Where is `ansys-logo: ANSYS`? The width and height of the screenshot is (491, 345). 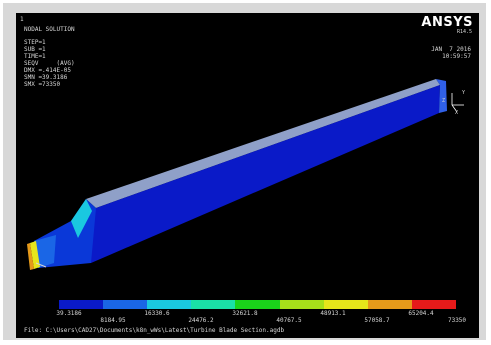 ansys-logo: ANSYS is located at coordinates (447, 22).